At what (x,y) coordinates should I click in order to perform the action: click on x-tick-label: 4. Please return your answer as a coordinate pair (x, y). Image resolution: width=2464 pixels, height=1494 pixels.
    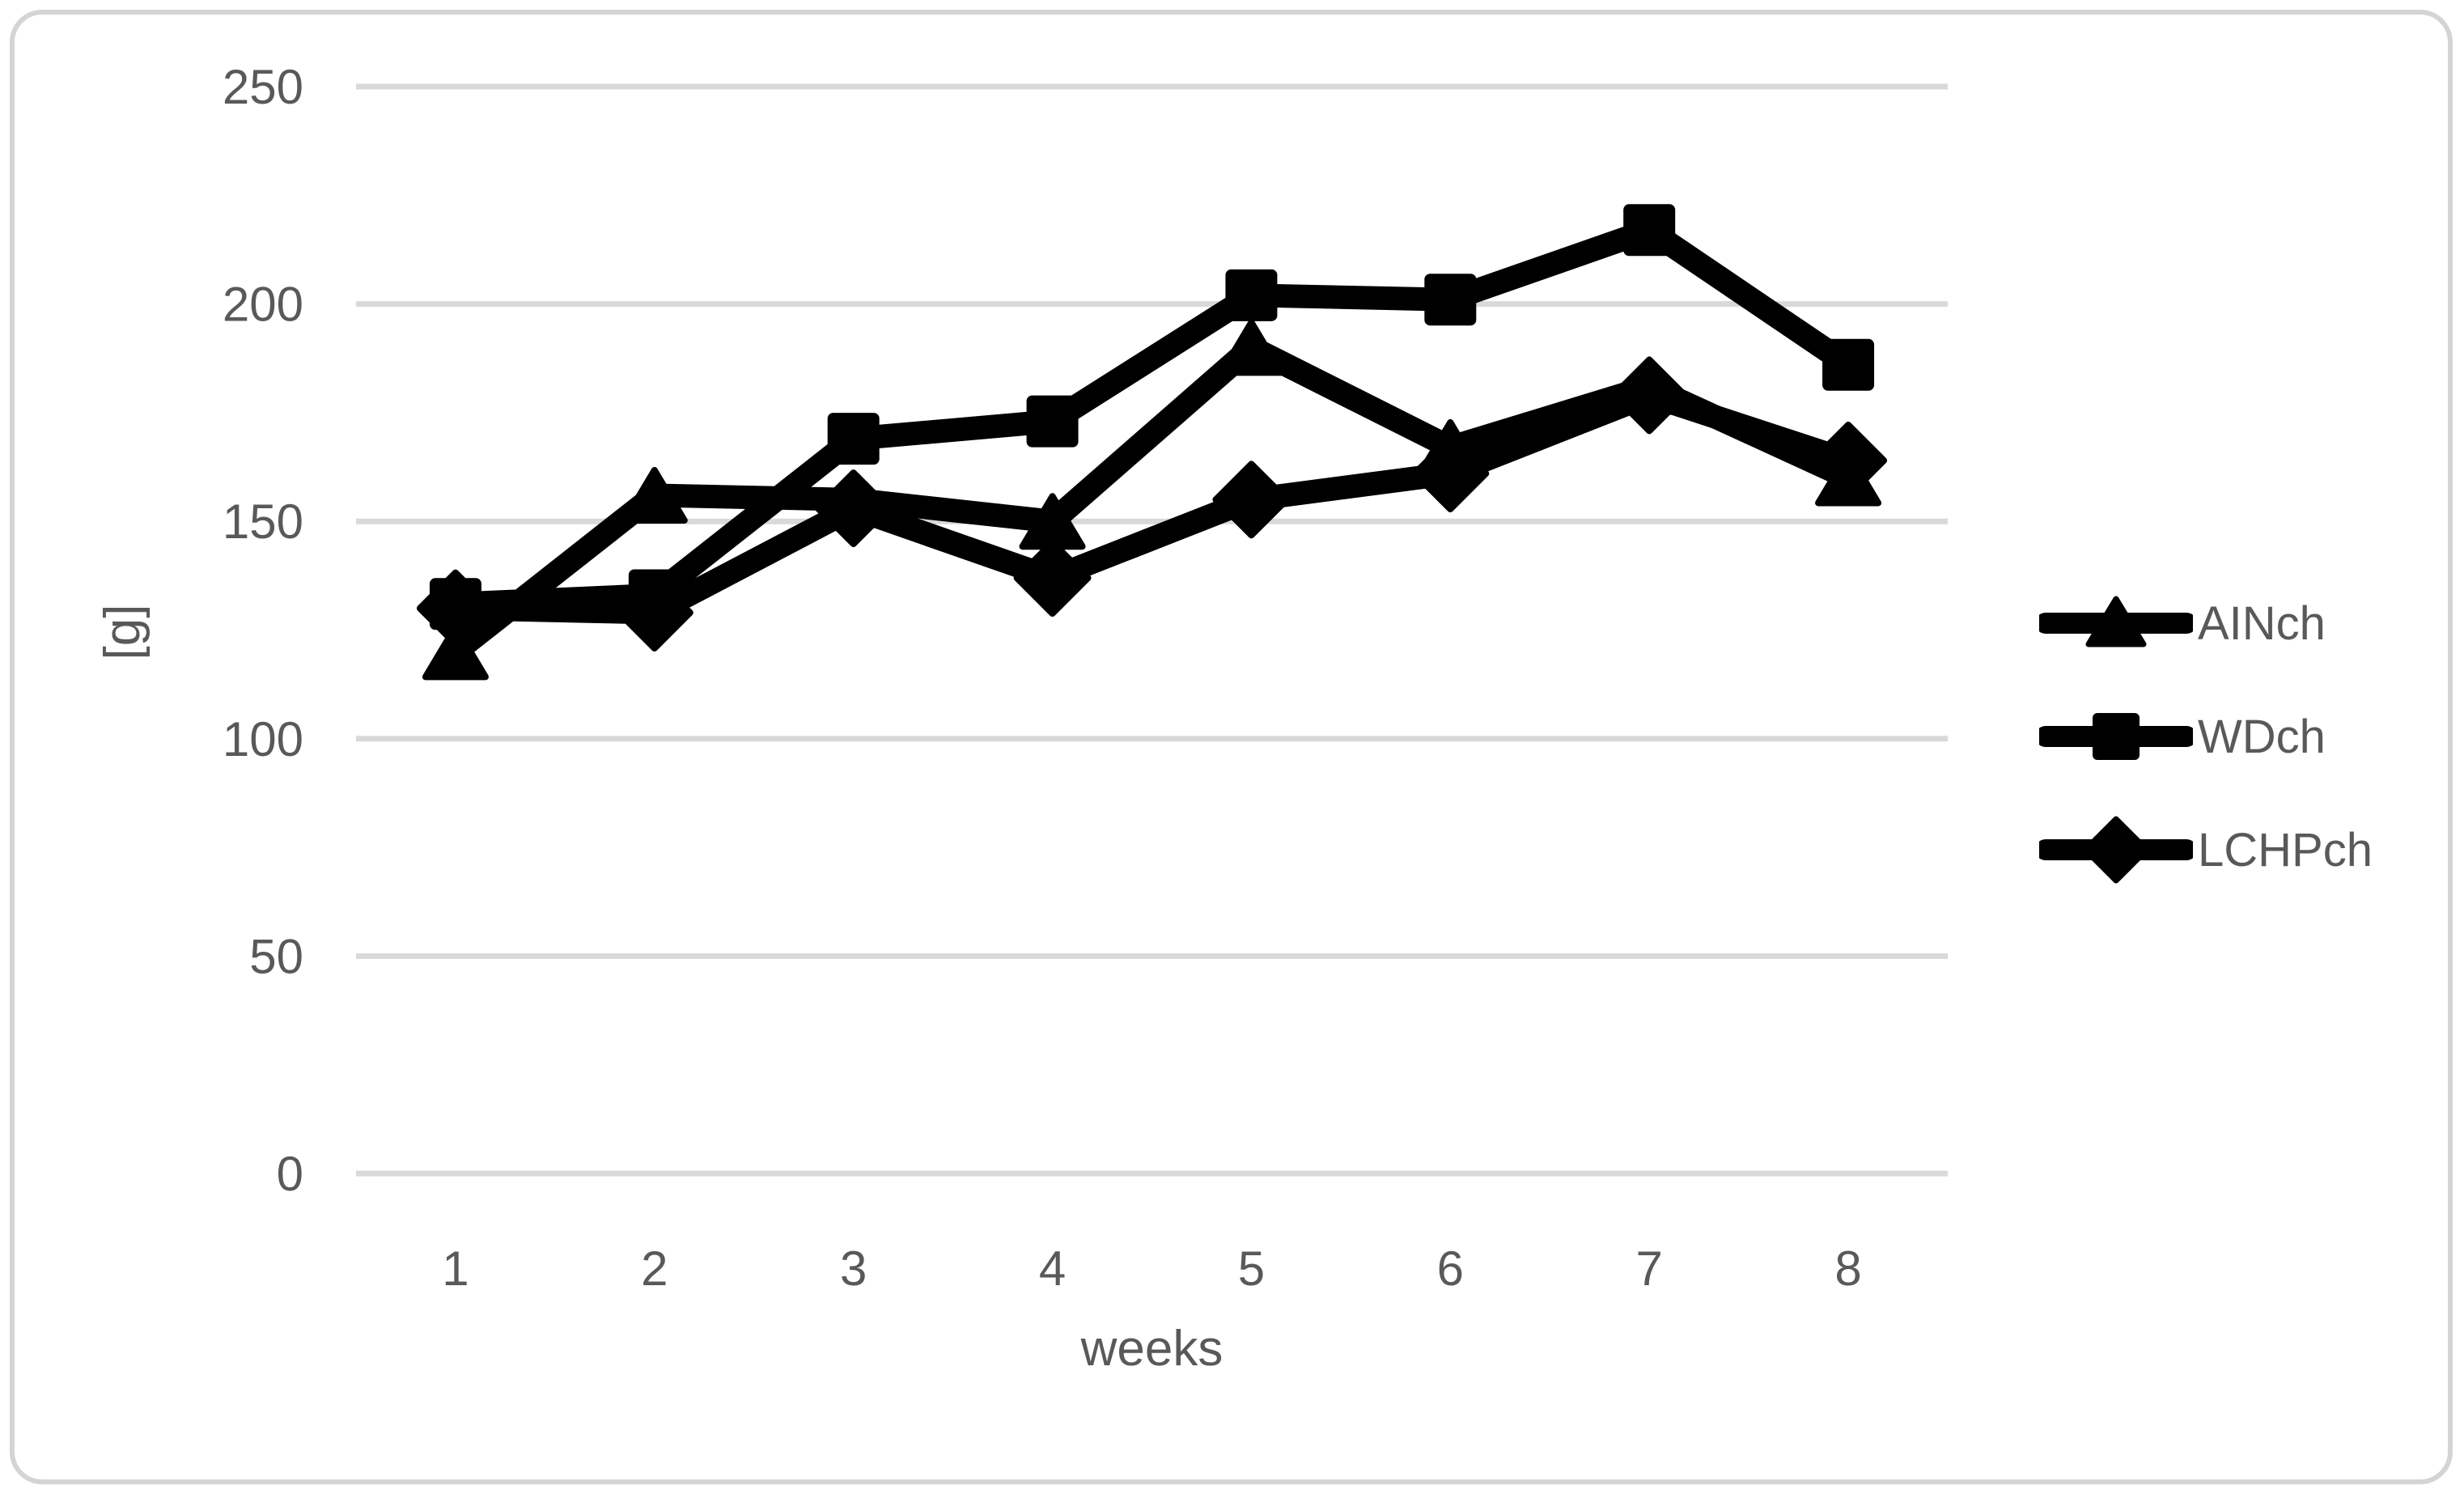
    Looking at the image, I should click on (1052, 1268).